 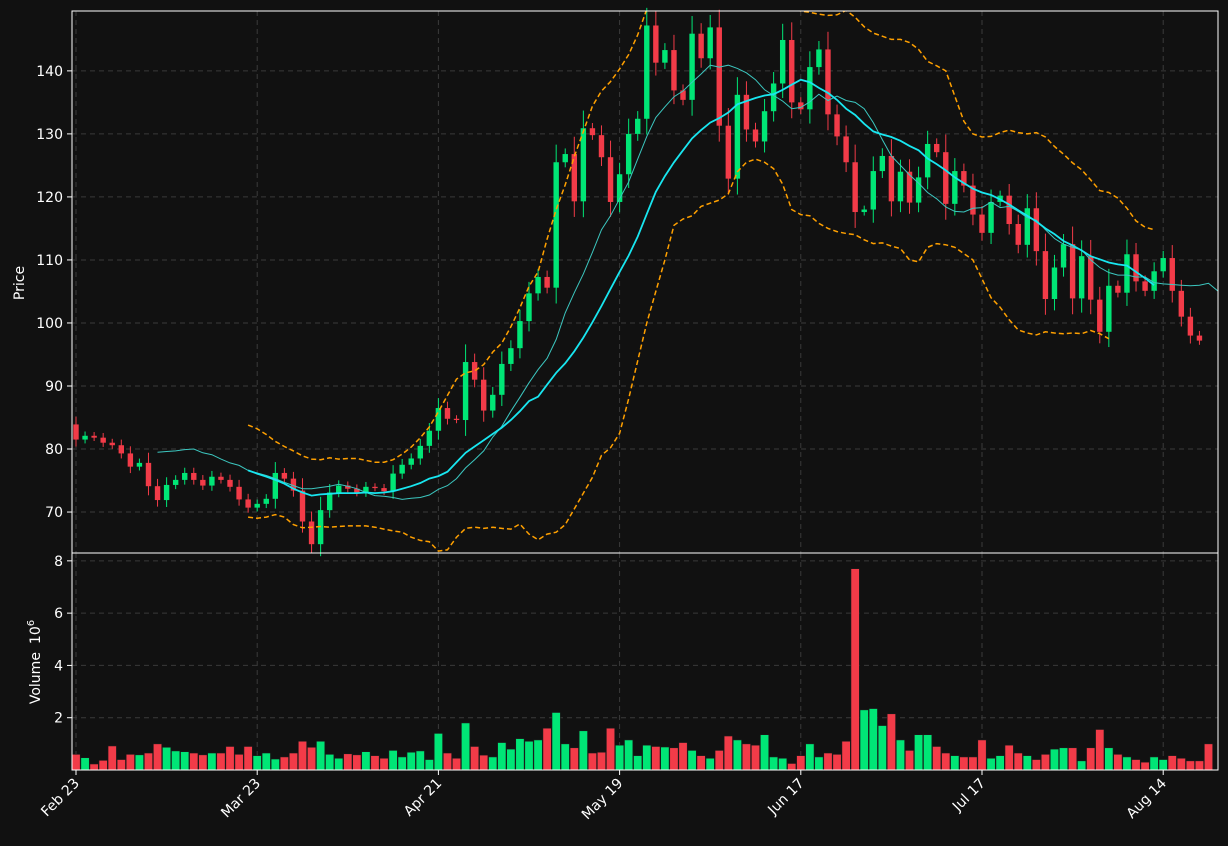 What do you see at coordinates (49, 135) in the screenshot?
I see `price-tick-label: 130` at bounding box center [49, 135].